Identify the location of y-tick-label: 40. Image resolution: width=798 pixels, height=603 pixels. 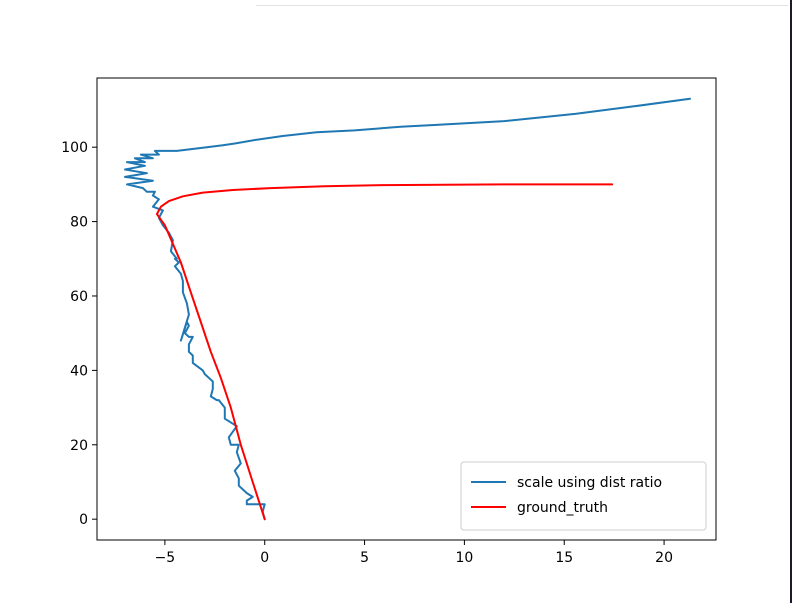
(79, 371).